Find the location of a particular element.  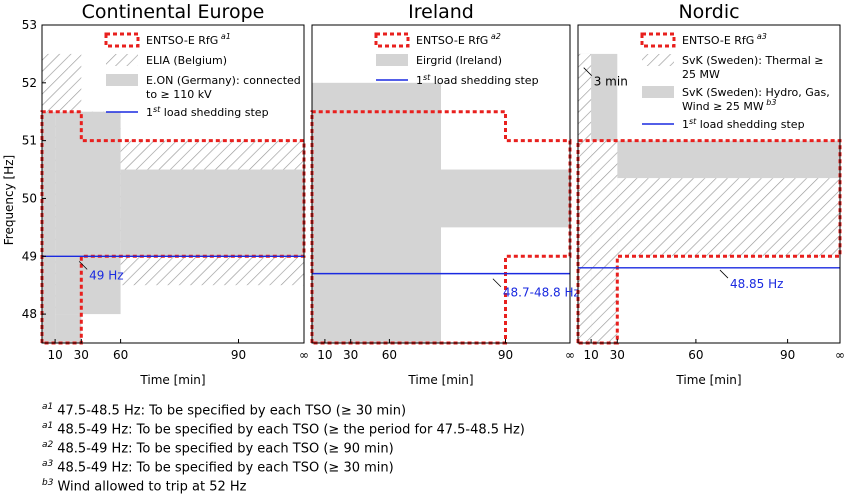

rfg-outline is located at coordinates (173, 227).